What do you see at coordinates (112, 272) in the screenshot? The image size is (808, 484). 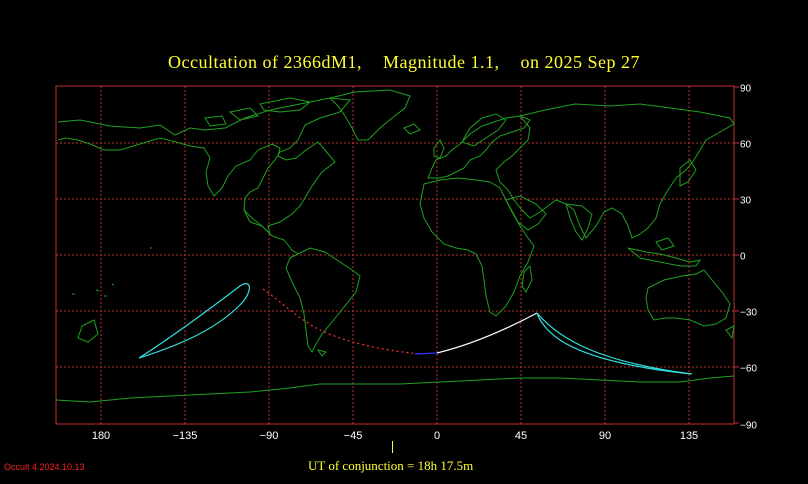 I see `coast-pacific-islands` at bounding box center [112, 272].